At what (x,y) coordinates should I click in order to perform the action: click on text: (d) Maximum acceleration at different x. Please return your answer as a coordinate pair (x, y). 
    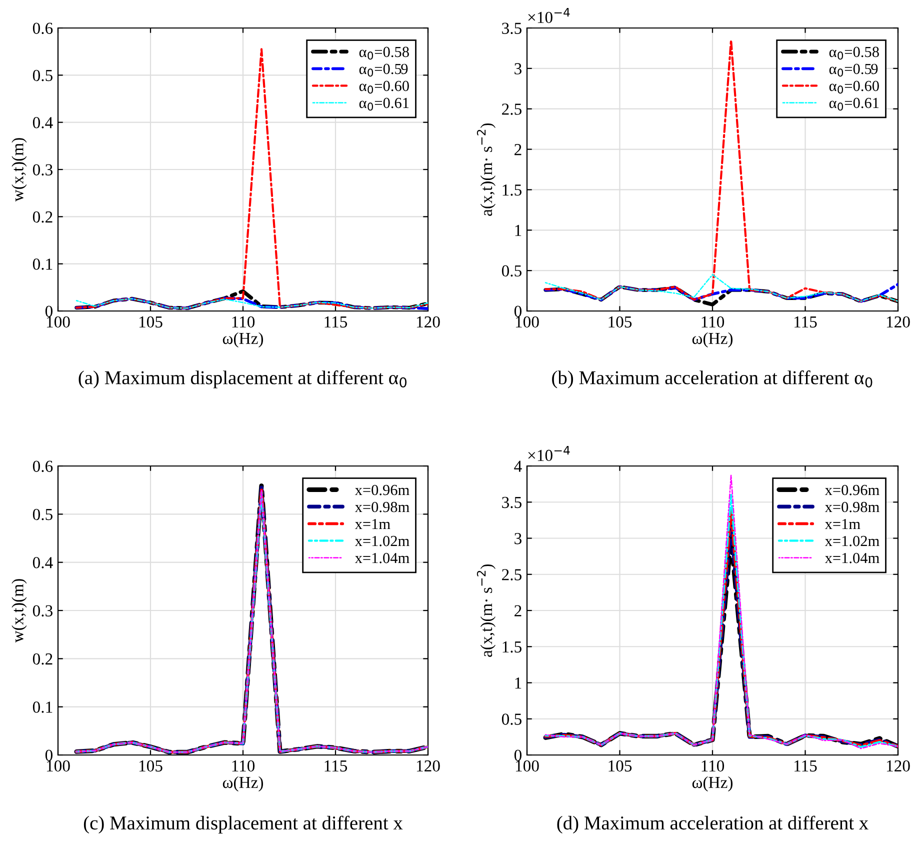
    Looking at the image, I should click on (712, 825).